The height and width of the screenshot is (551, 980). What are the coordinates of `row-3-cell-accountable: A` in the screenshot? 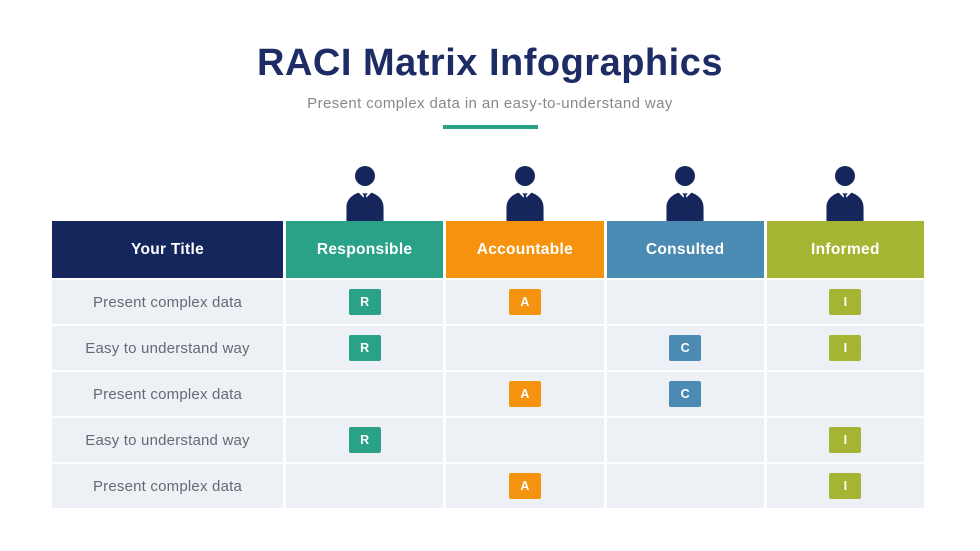 It's located at (525, 394).